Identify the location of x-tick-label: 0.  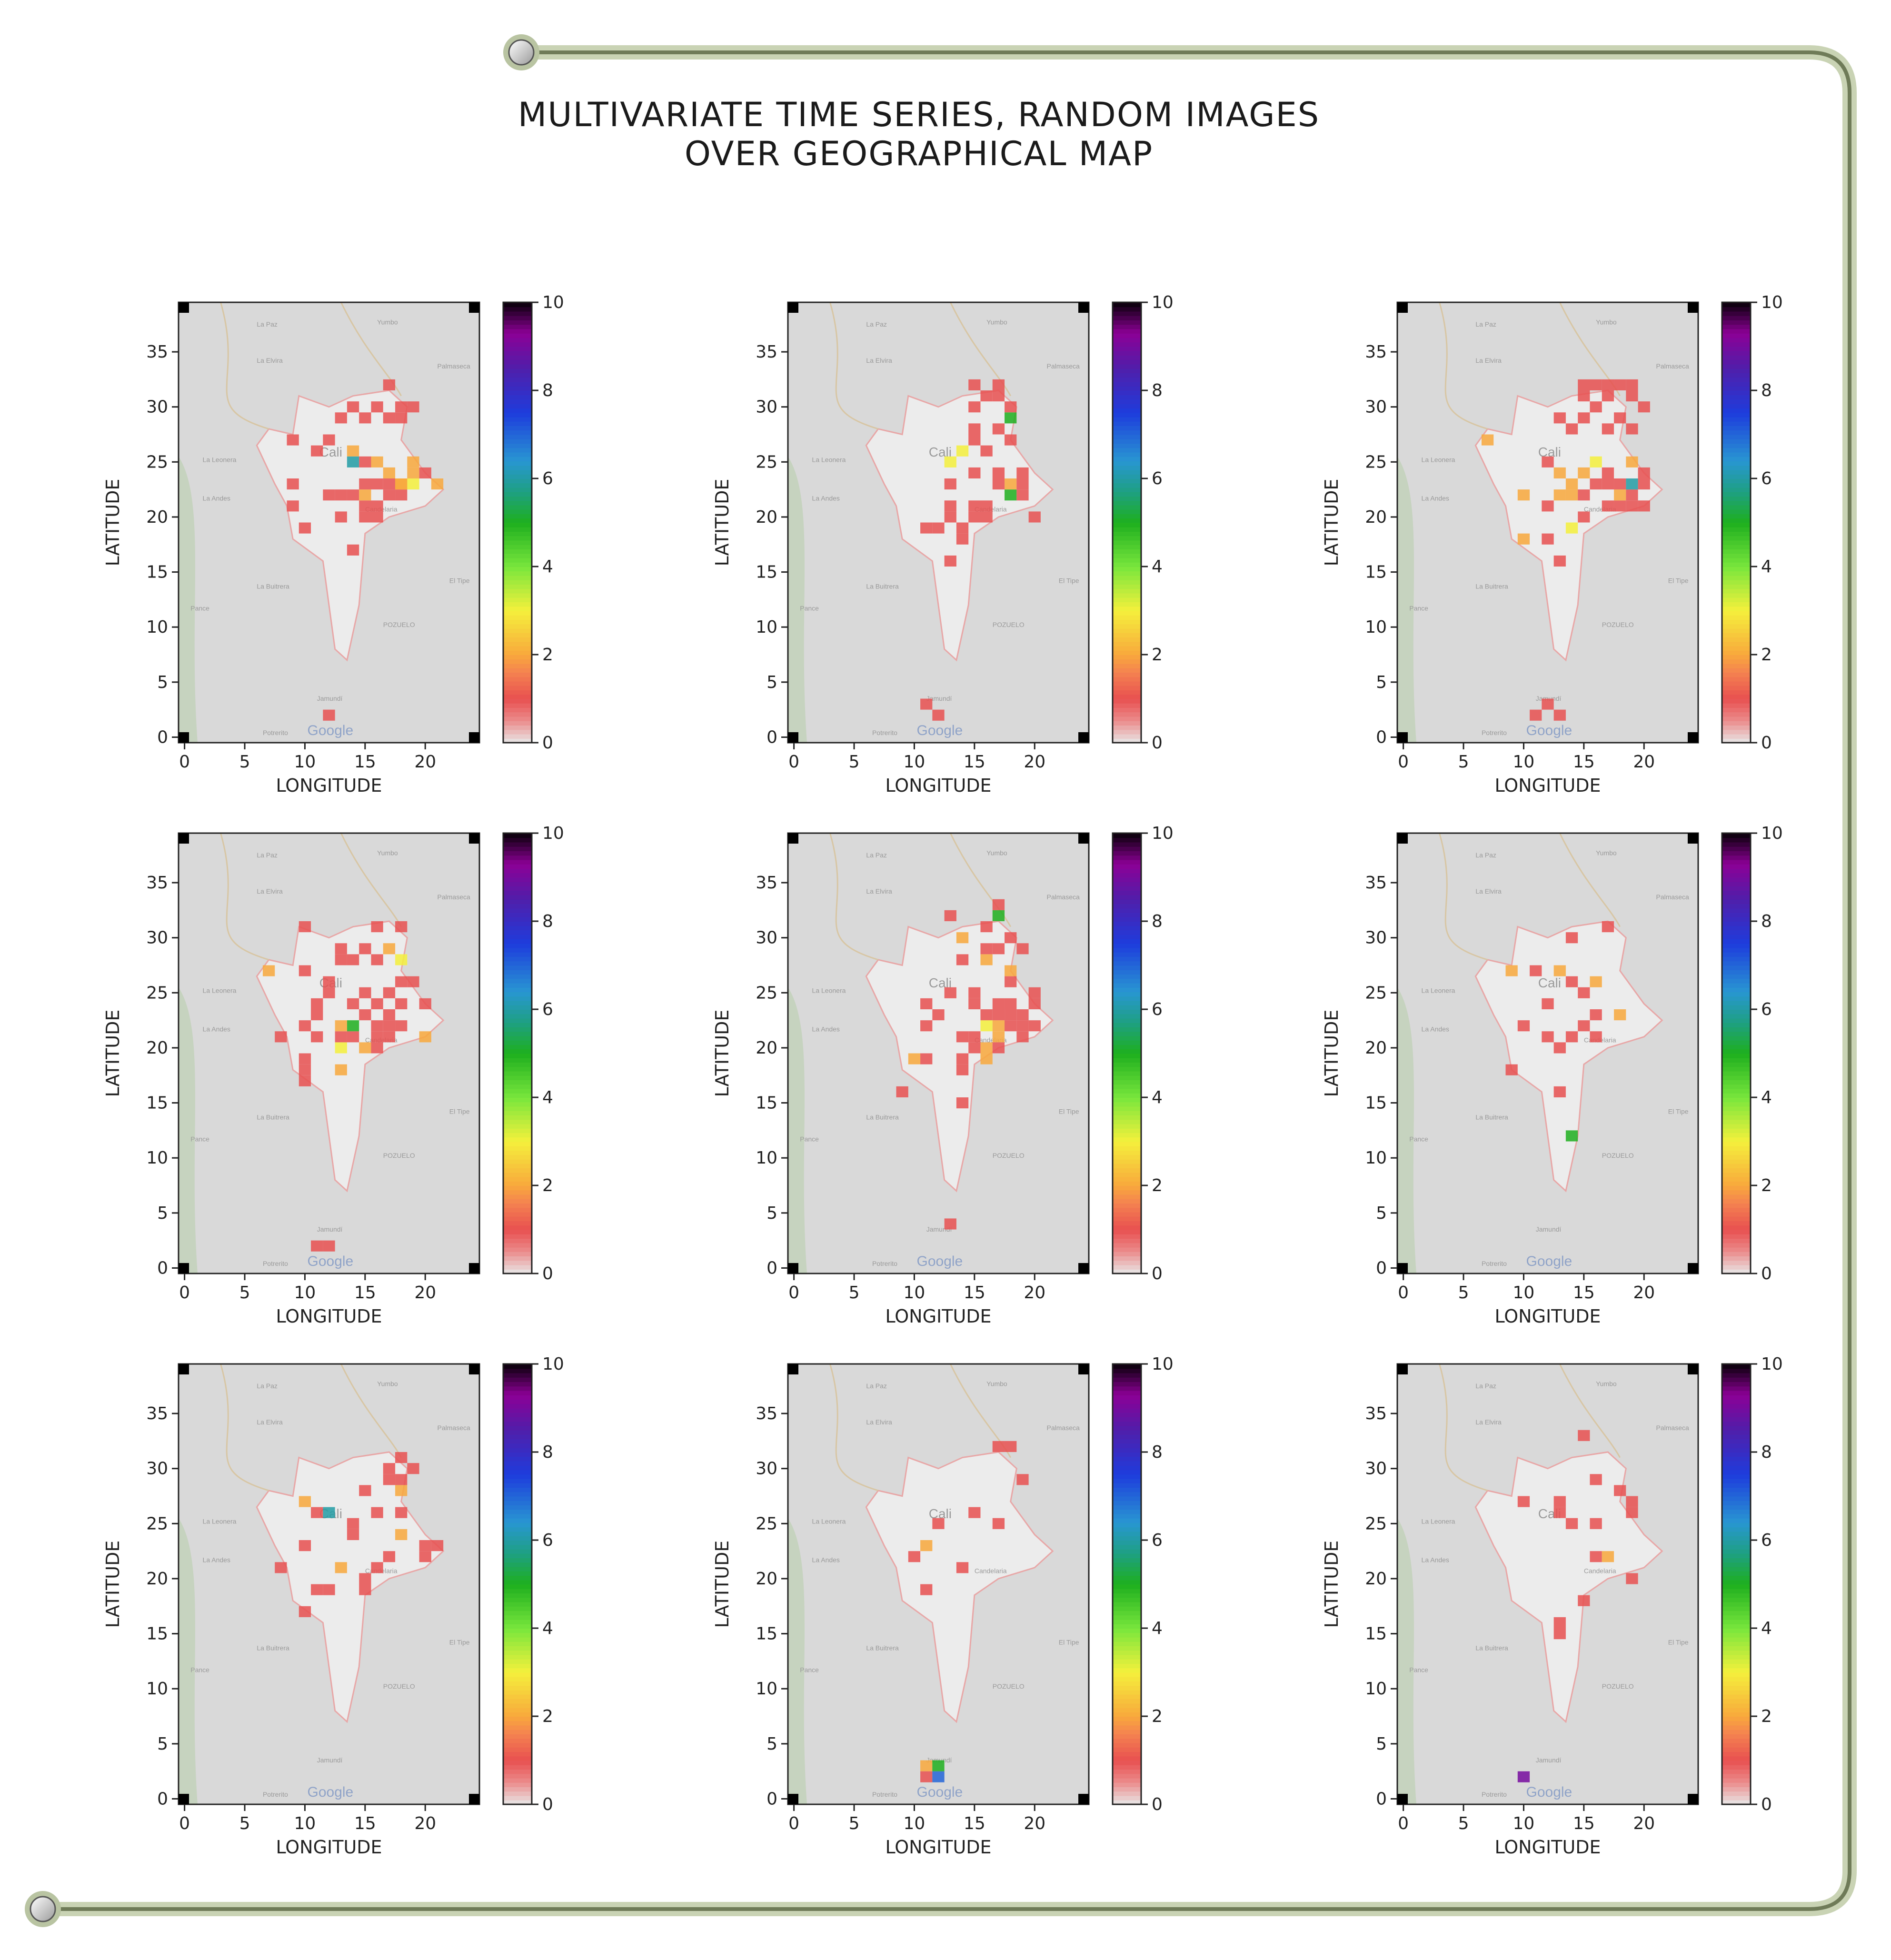
(793, 1293).